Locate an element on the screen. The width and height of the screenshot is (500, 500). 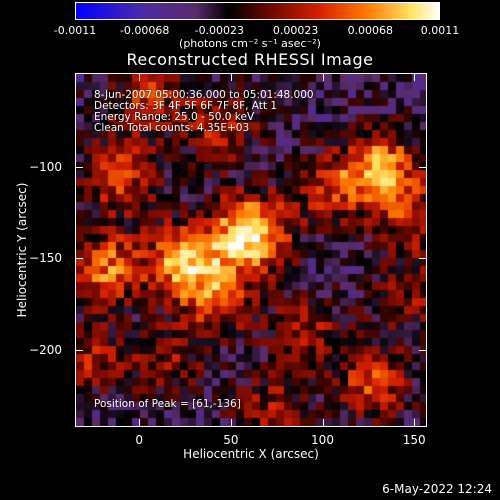
y-axis-label: Heliocentric Y (arcsec) is located at coordinates (22, 250).